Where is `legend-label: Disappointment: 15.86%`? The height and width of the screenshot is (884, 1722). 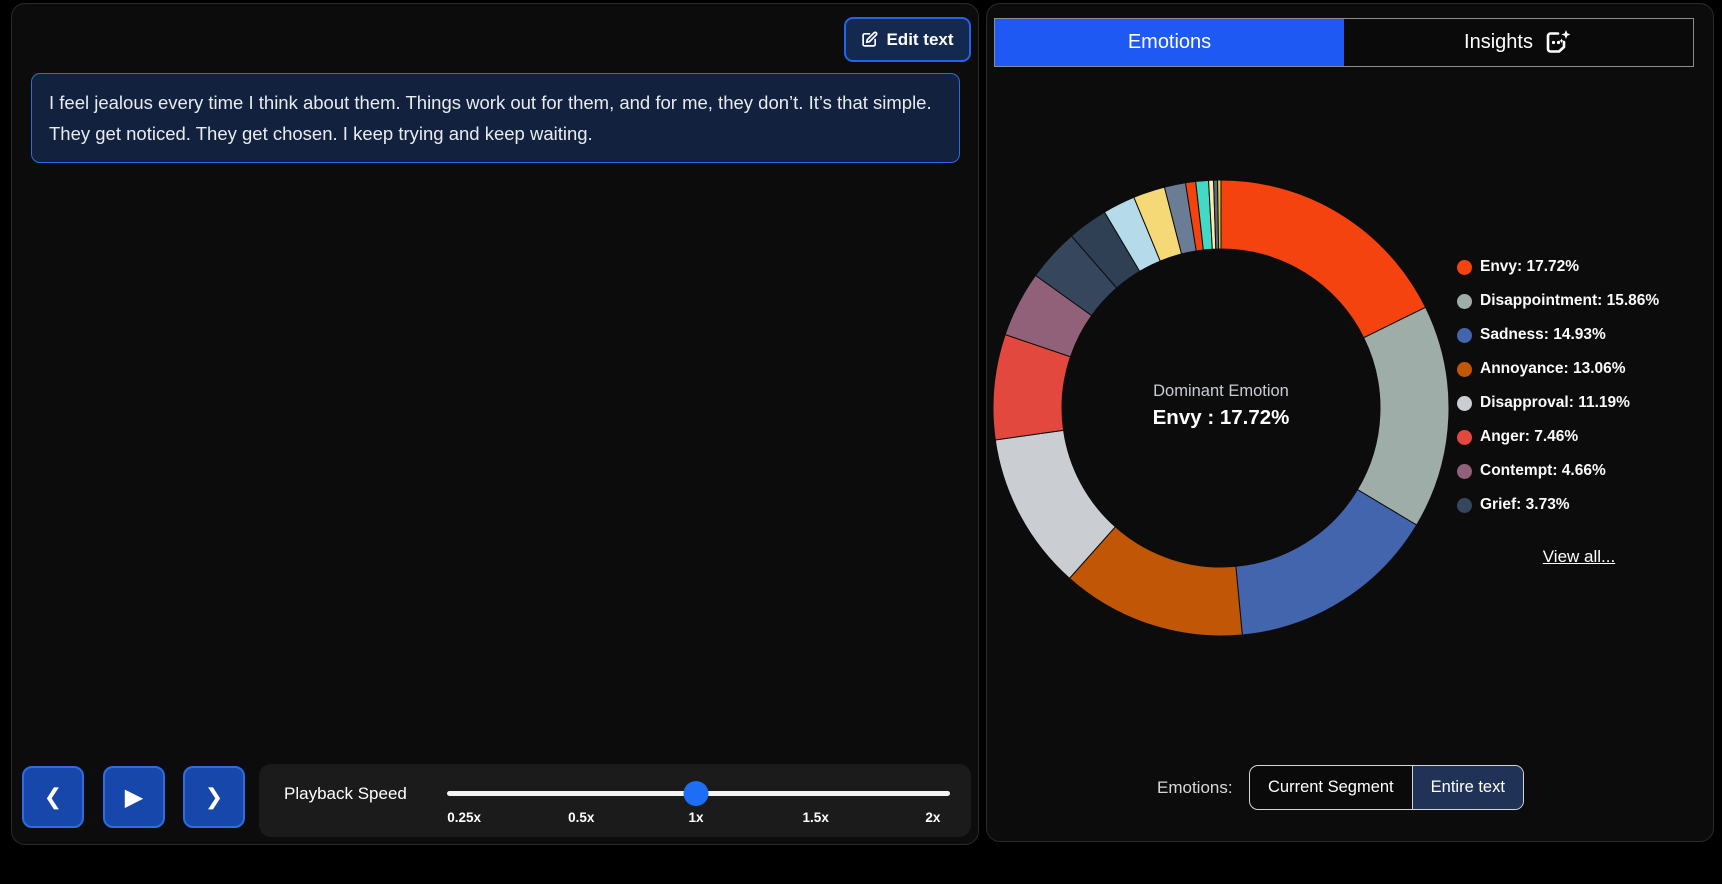
legend-label: Disappointment: 15.86% is located at coordinates (1570, 300).